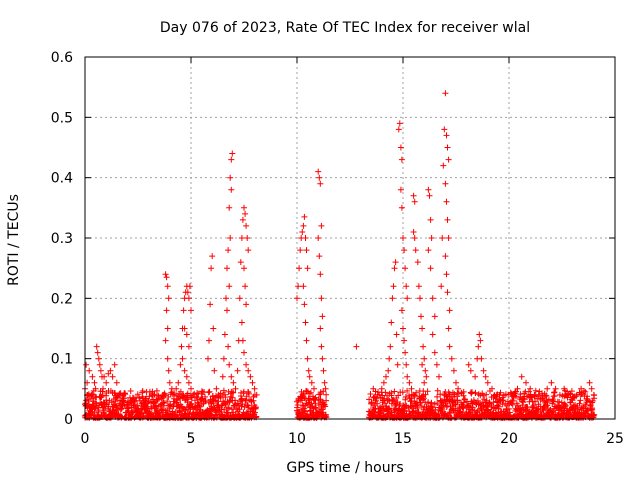 The width and height of the screenshot is (640, 480). What do you see at coordinates (615, 439) in the screenshot?
I see `x-tick-label: 25` at bounding box center [615, 439].